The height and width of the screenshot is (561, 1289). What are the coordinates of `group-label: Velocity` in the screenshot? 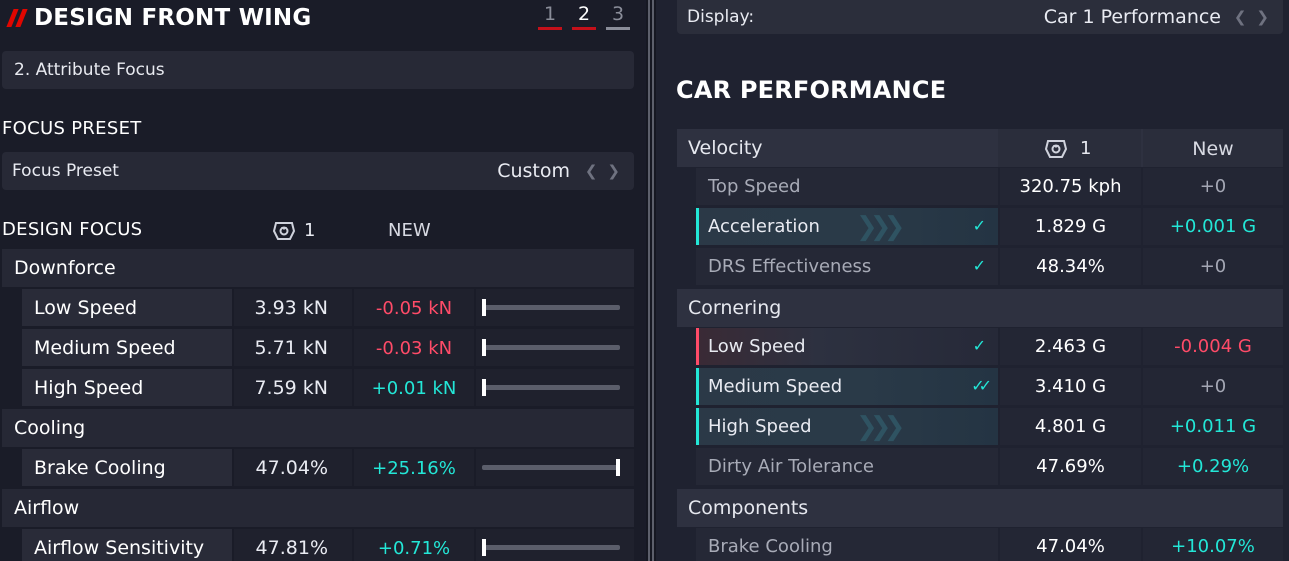 It's located at (725, 148).